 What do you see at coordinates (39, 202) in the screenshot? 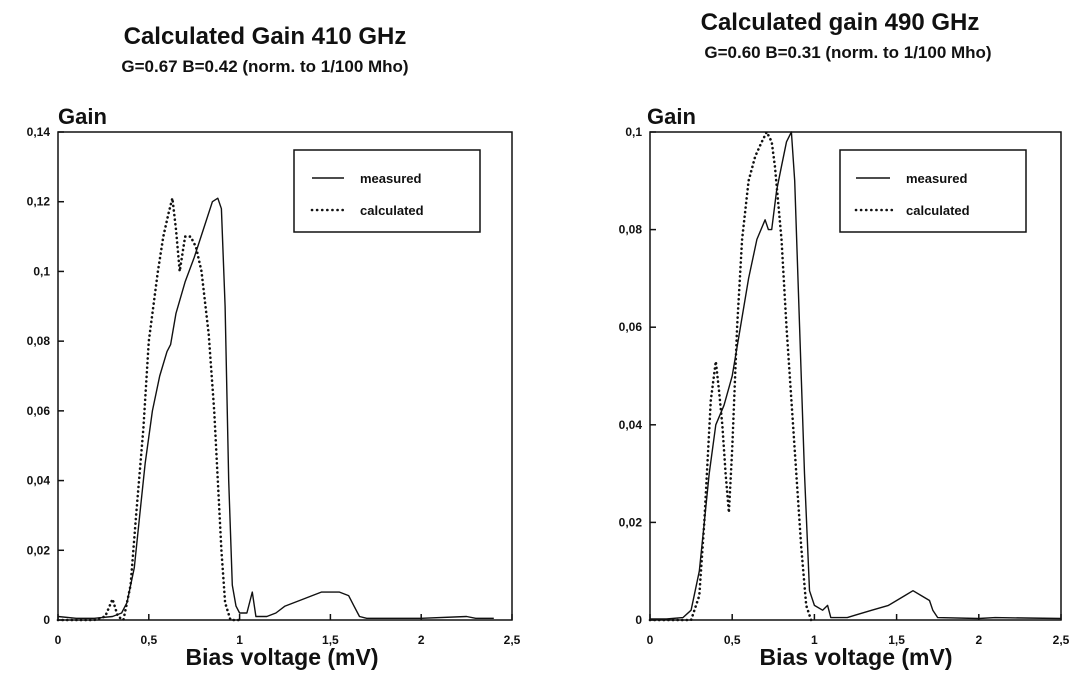
I see `y-tick-label: 0,12` at bounding box center [39, 202].